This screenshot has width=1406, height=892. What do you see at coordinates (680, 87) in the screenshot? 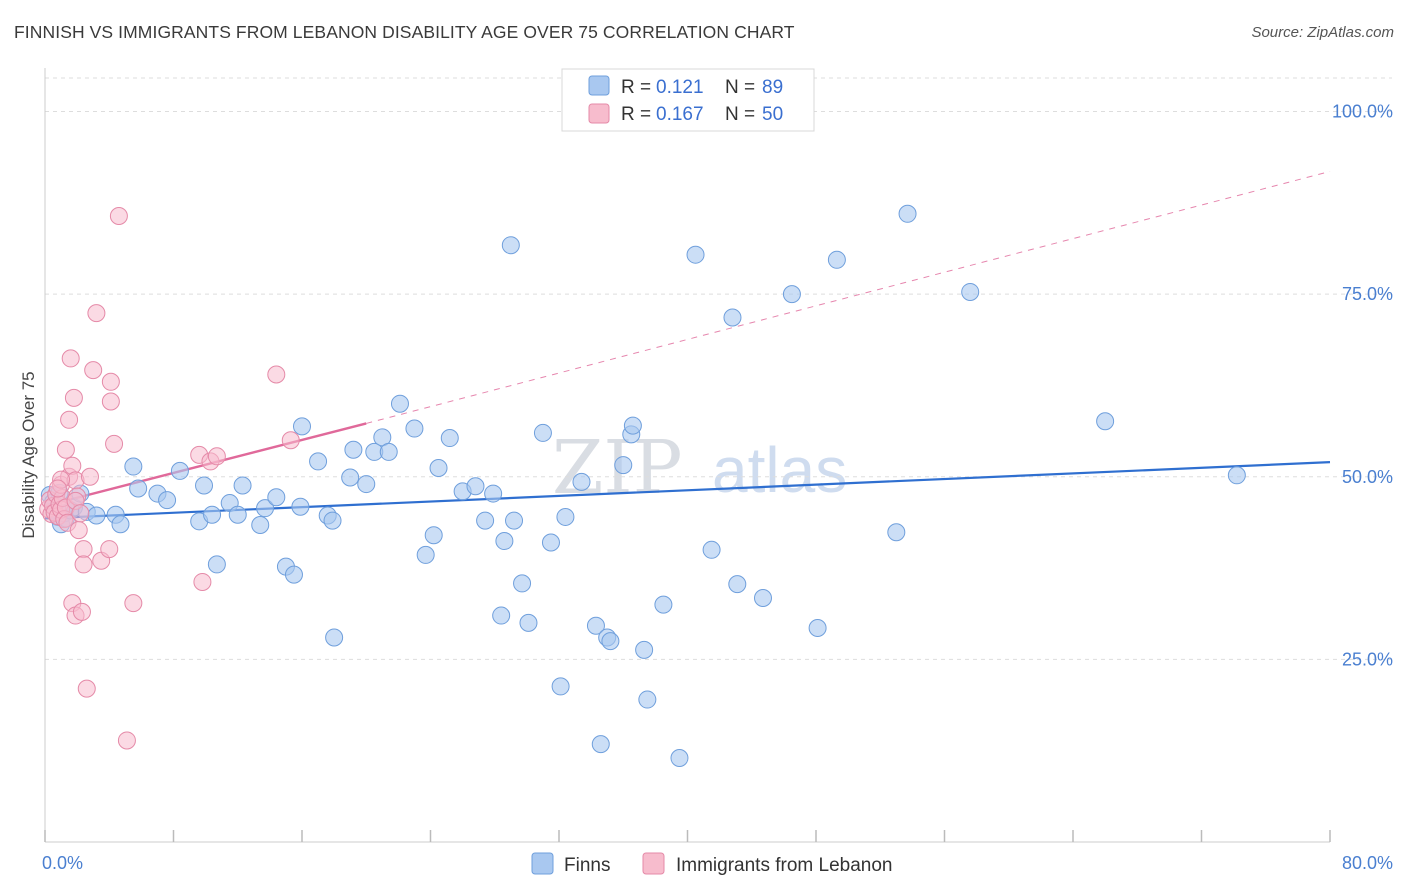
I see `legend-r-value-1: 0.121` at bounding box center [680, 87].